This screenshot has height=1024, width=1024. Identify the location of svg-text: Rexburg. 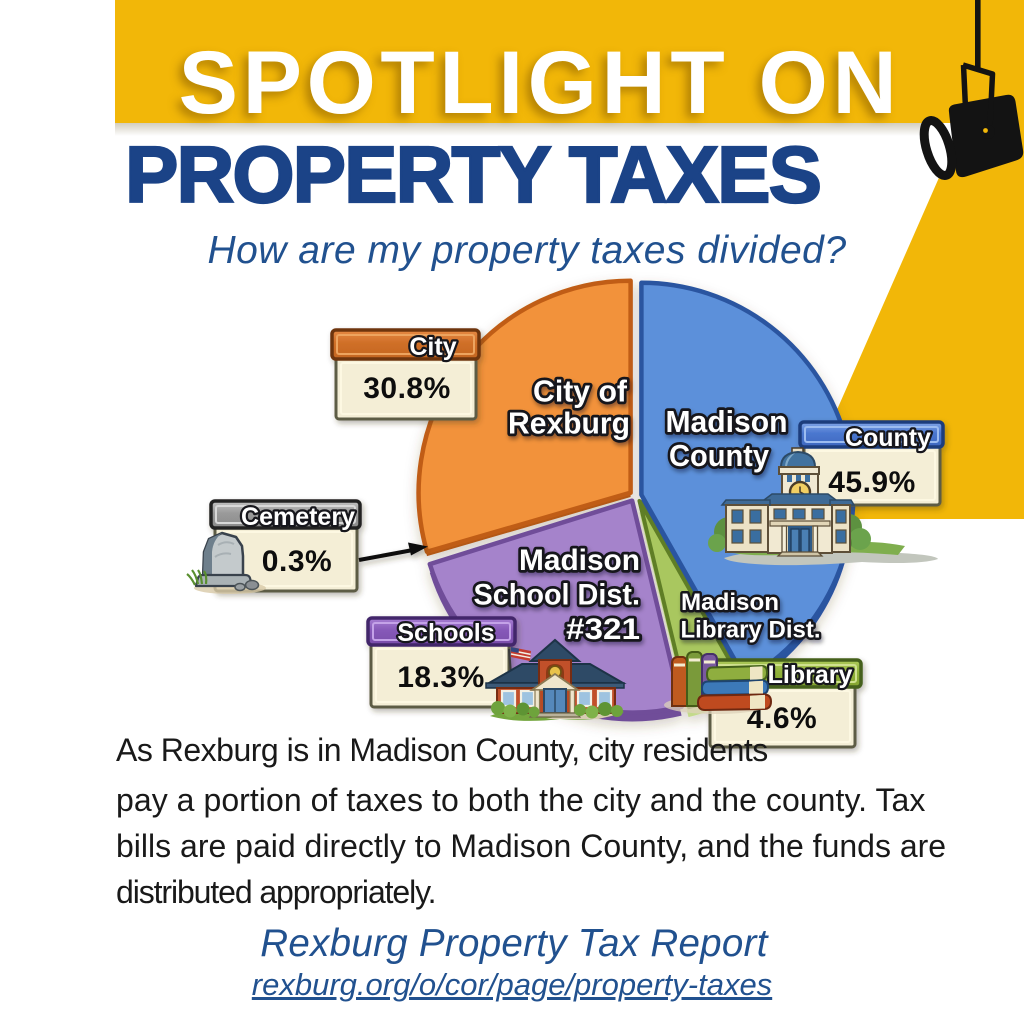
(569, 423).